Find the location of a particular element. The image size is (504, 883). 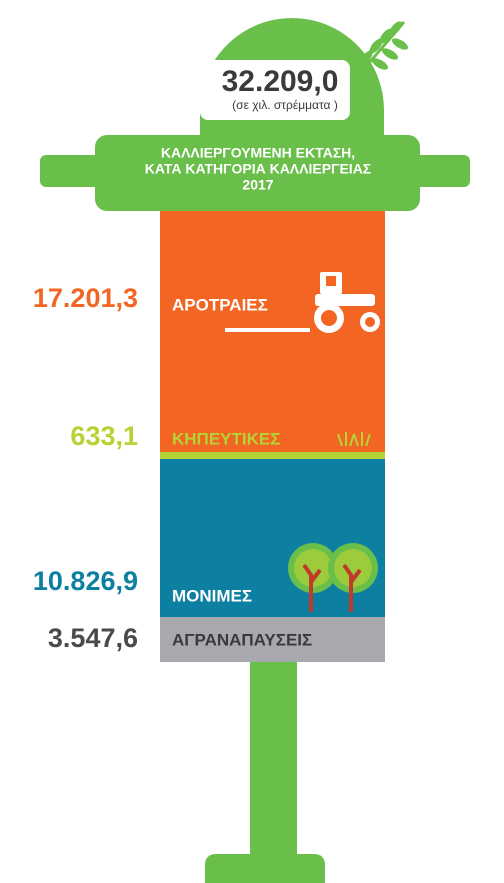

segment-value: 633,1 is located at coordinates (104, 436).